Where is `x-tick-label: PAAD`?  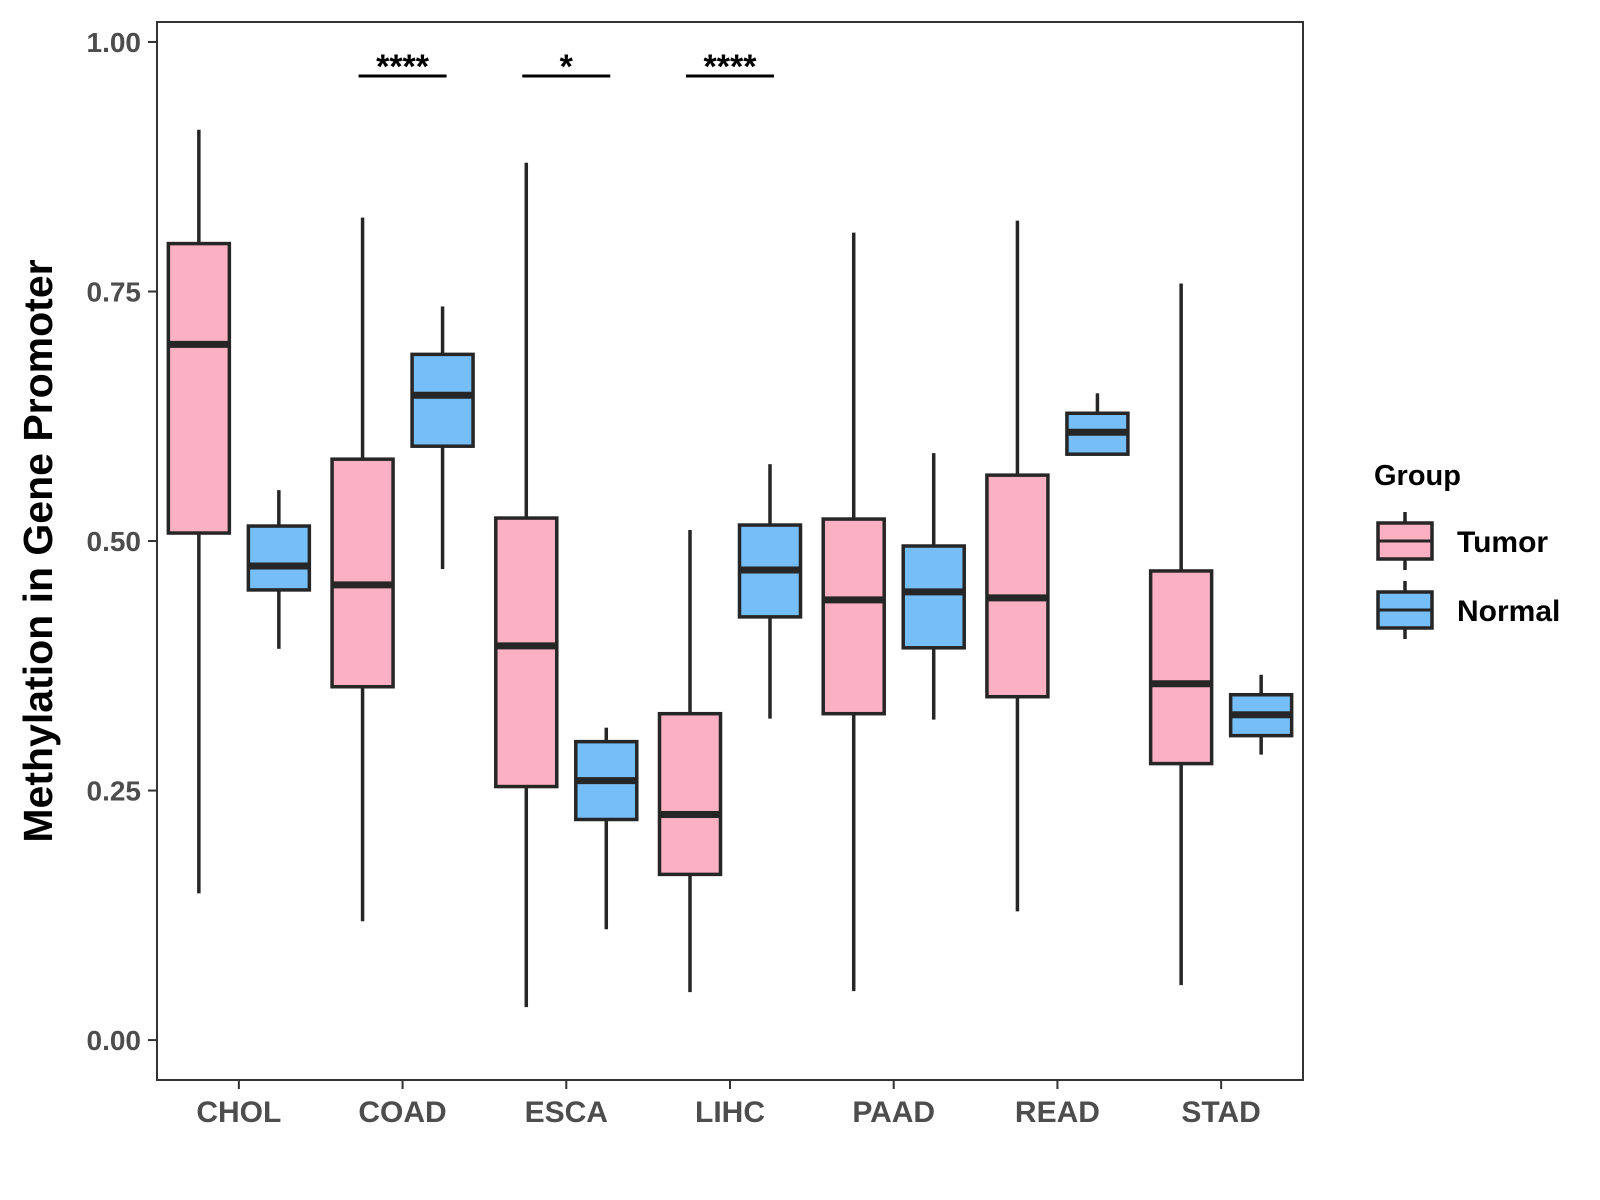
x-tick-label: PAAD is located at coordinates (893, 1112).